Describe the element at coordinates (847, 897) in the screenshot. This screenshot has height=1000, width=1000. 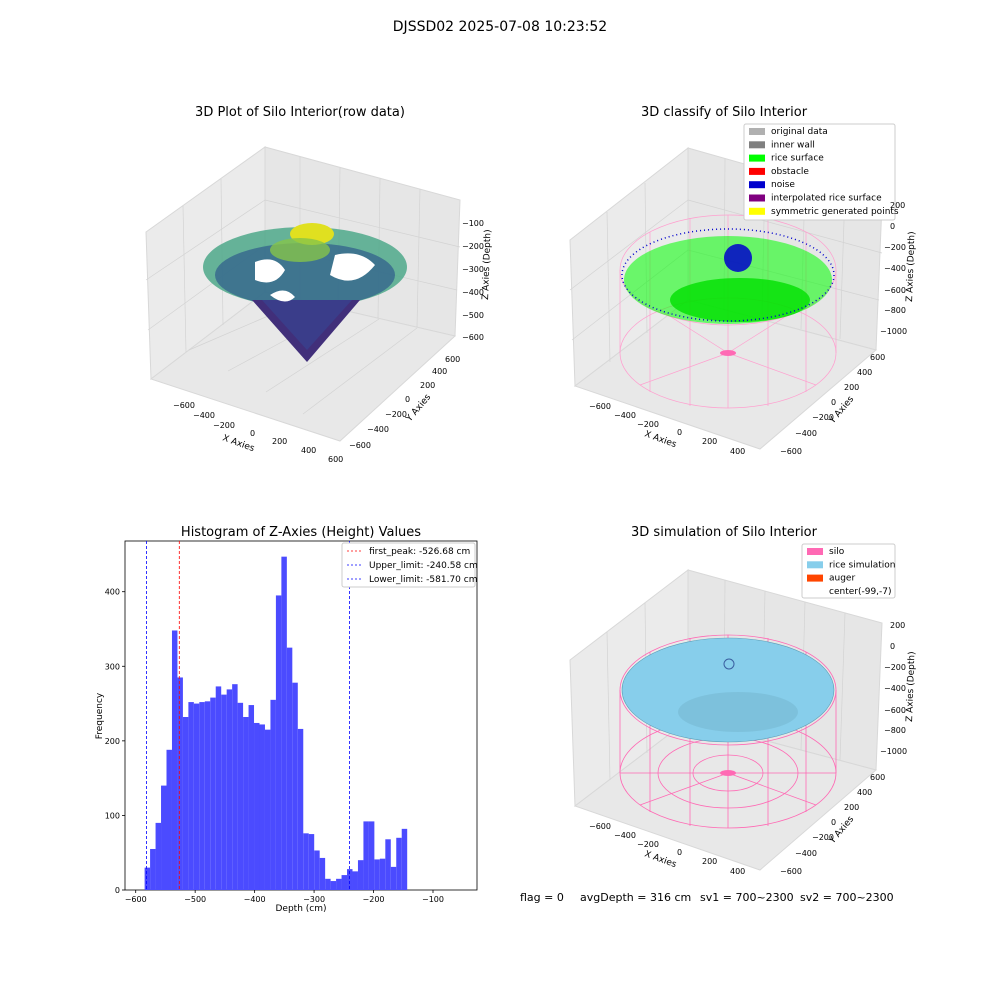
I see `footer-sv2: sv2 = 700~2300` at that location.